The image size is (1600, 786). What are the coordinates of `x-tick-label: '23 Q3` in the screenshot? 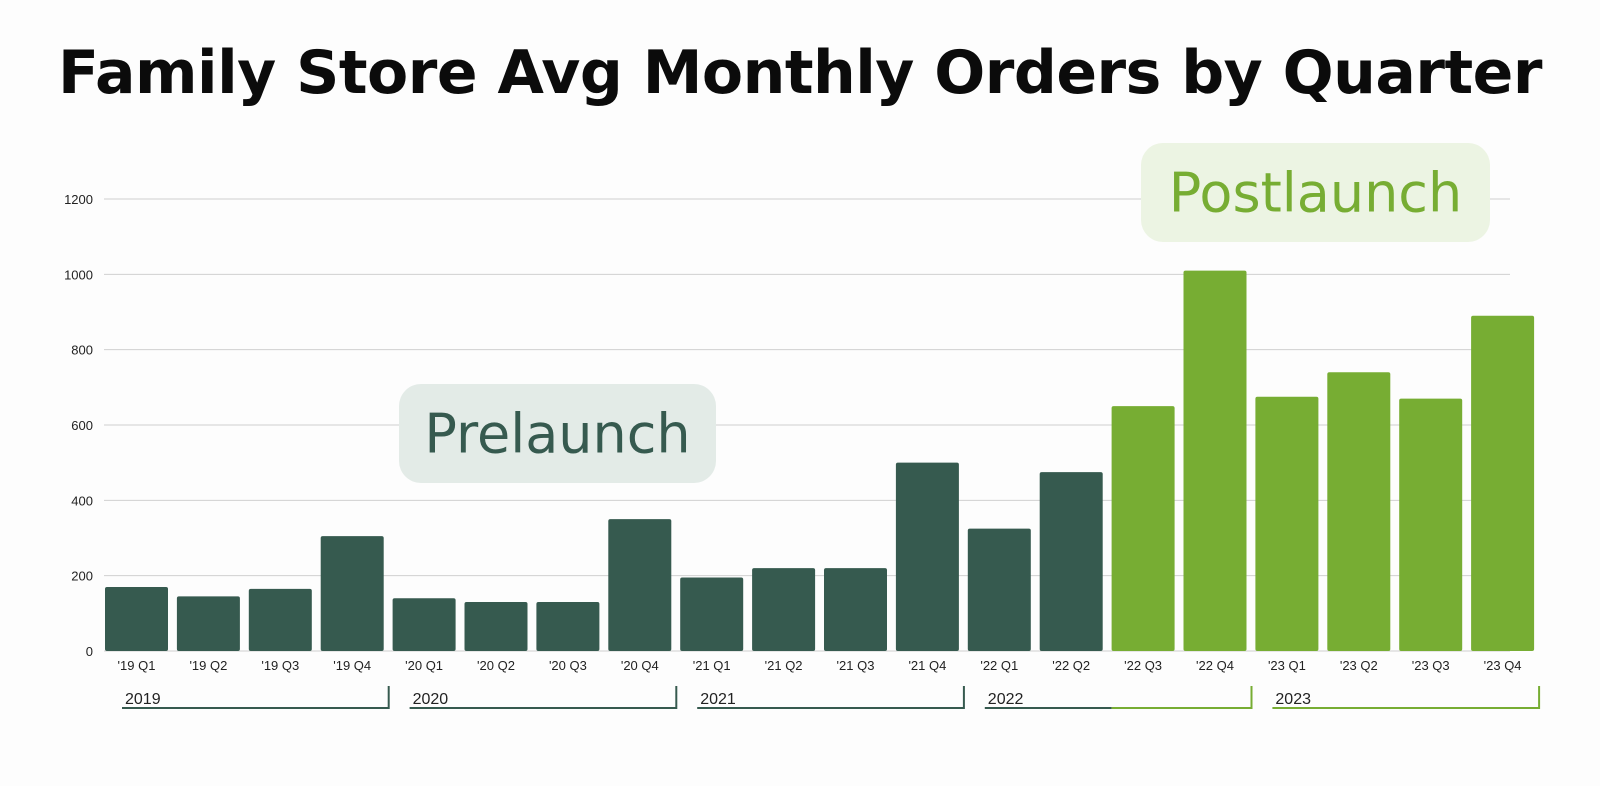 It's located at (1431, 665).